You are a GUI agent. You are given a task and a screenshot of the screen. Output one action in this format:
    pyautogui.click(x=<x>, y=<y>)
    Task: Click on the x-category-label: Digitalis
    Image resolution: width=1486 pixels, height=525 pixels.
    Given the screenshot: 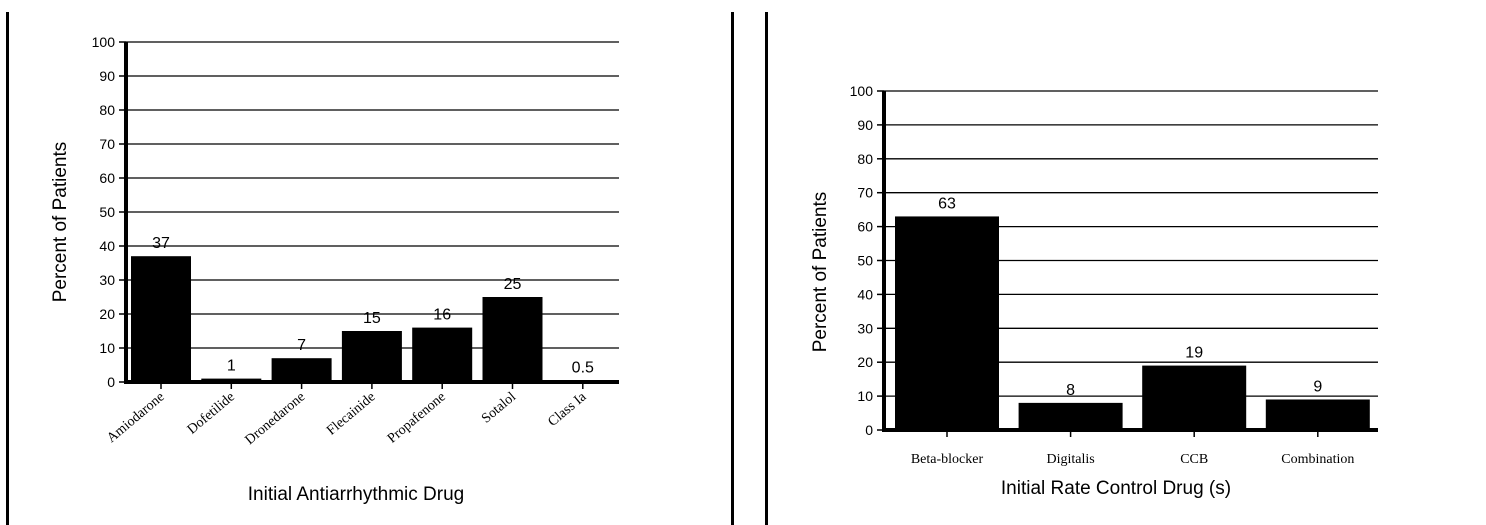 What is the action you would take?
    pyautogui.click(x=1070, y=459)
    